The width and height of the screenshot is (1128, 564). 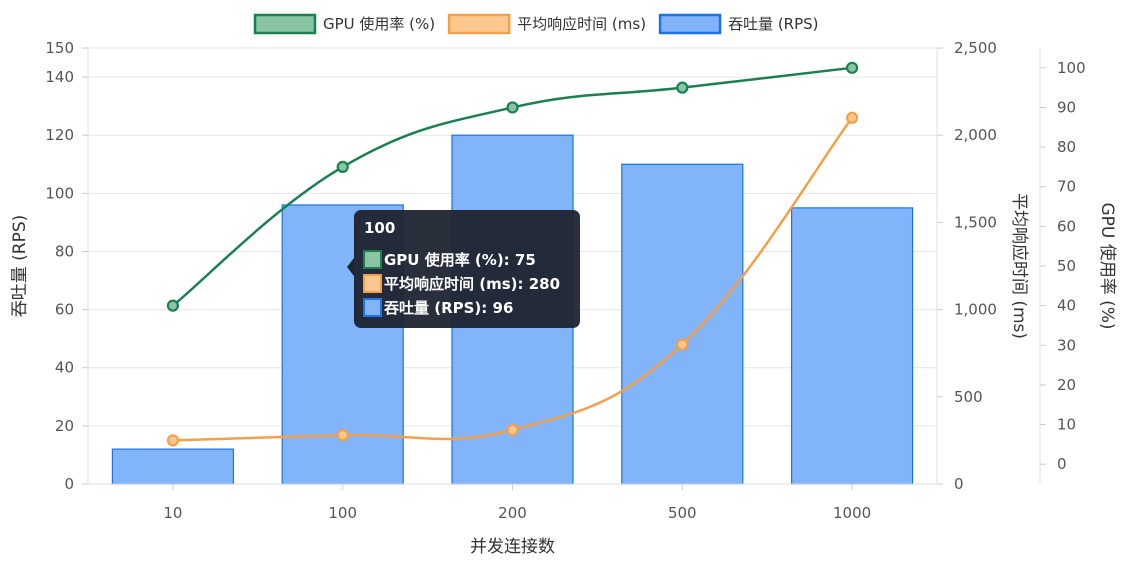 What do you see at coordinates (581, 24) in the screenshot?
I see `legend-label: 平均响应时间 (ms)` at bounding box center [581, 24].